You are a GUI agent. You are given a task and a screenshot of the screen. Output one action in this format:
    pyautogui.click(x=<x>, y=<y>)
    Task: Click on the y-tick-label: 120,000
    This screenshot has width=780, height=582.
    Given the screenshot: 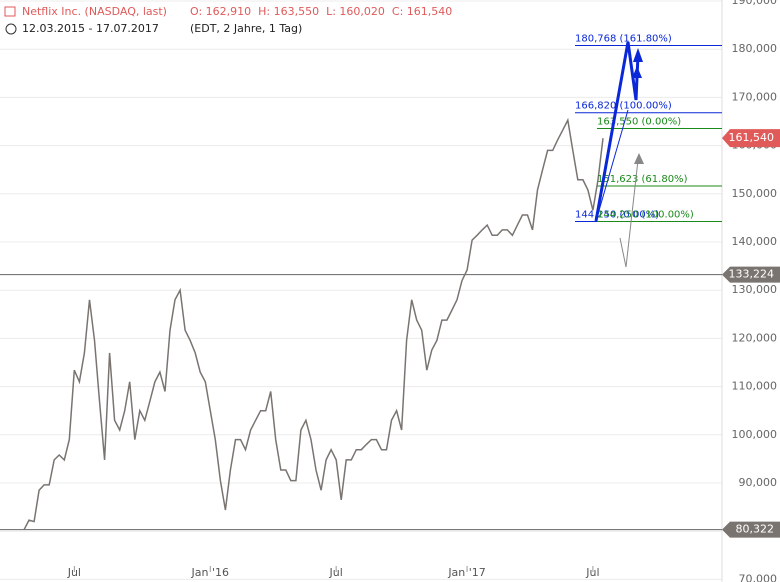 What is the action you would take?
    pyautogui.click(x=755, y=337)
    